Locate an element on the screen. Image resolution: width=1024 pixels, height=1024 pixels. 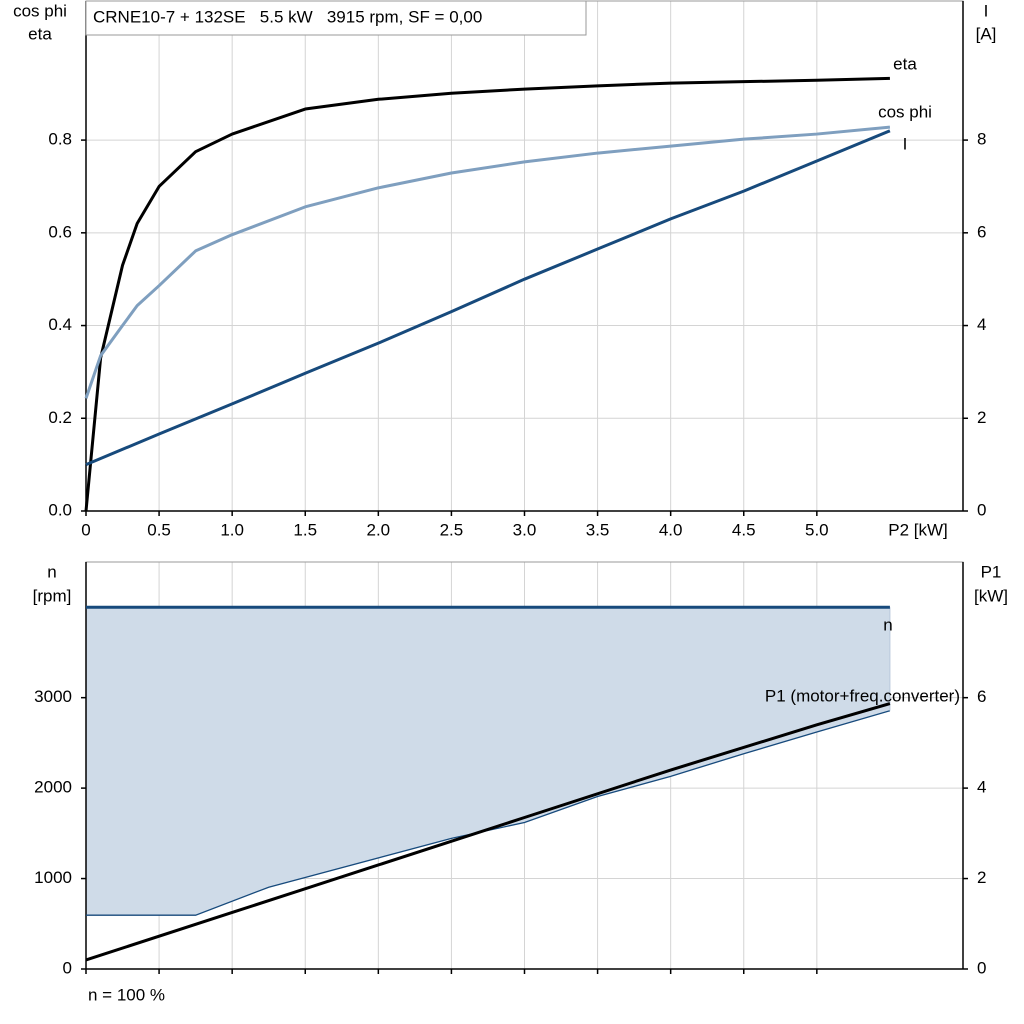
x-axis-label: P2 [kW] is located at coordinates (918, 529).